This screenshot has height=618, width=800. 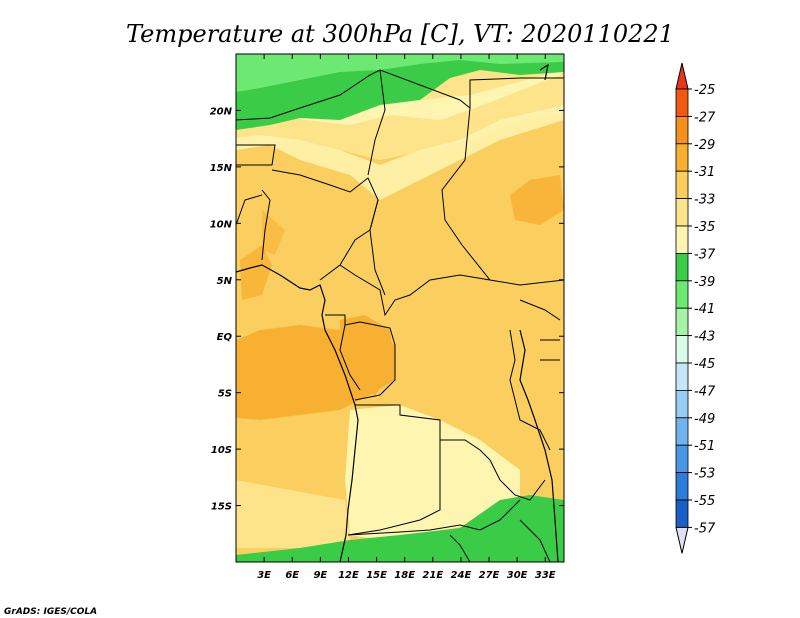 What do you see at coordinates (704, 282) in the screenshot?
I see `colorbar-label: -39` at bounding box center [704, 282].